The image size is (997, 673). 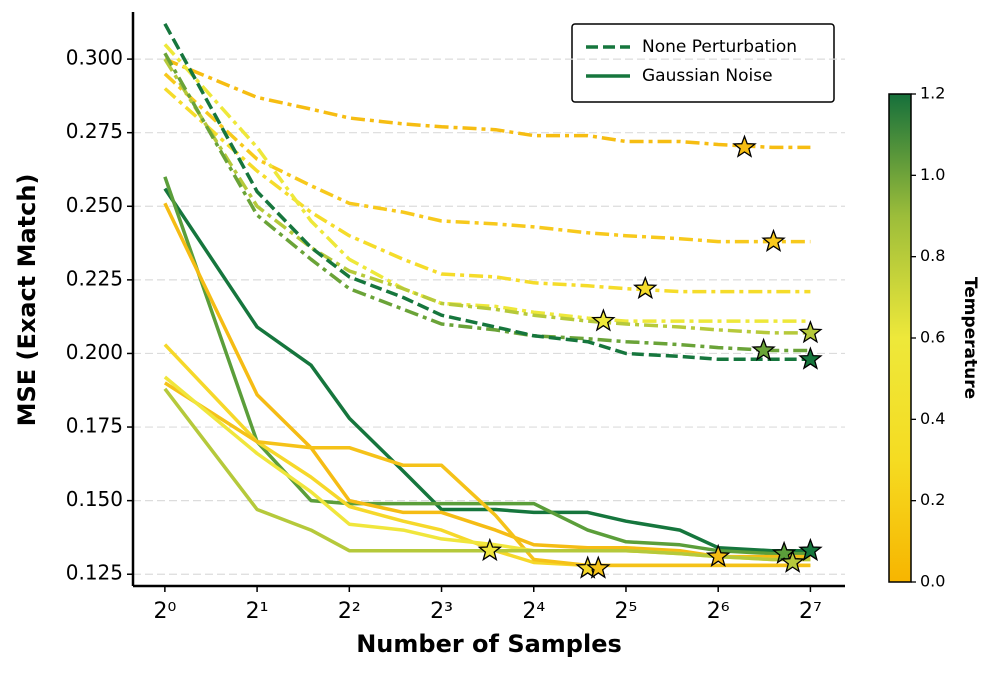 What do you see at coordinates (487, 103) in the screenshot?
I see `series-line` at bounding box center [487, 103].